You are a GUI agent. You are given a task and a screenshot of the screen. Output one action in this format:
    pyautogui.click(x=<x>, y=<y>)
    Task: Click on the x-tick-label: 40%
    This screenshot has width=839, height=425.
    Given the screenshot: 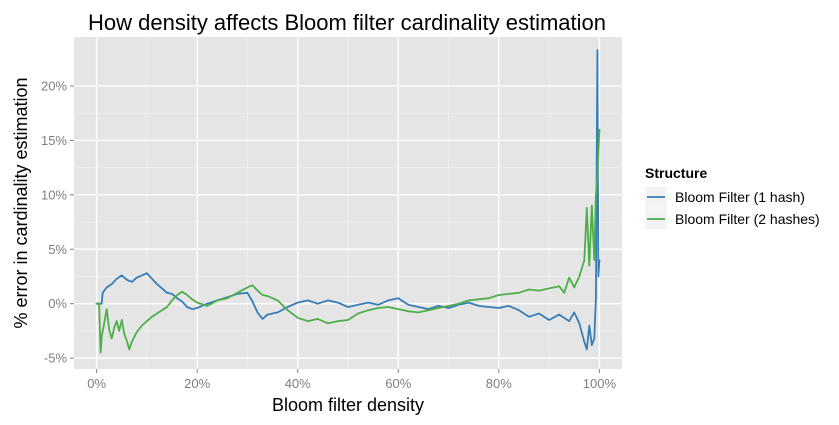 What is the action you would take?
    pyautogui.click(x=298, y=383)
    